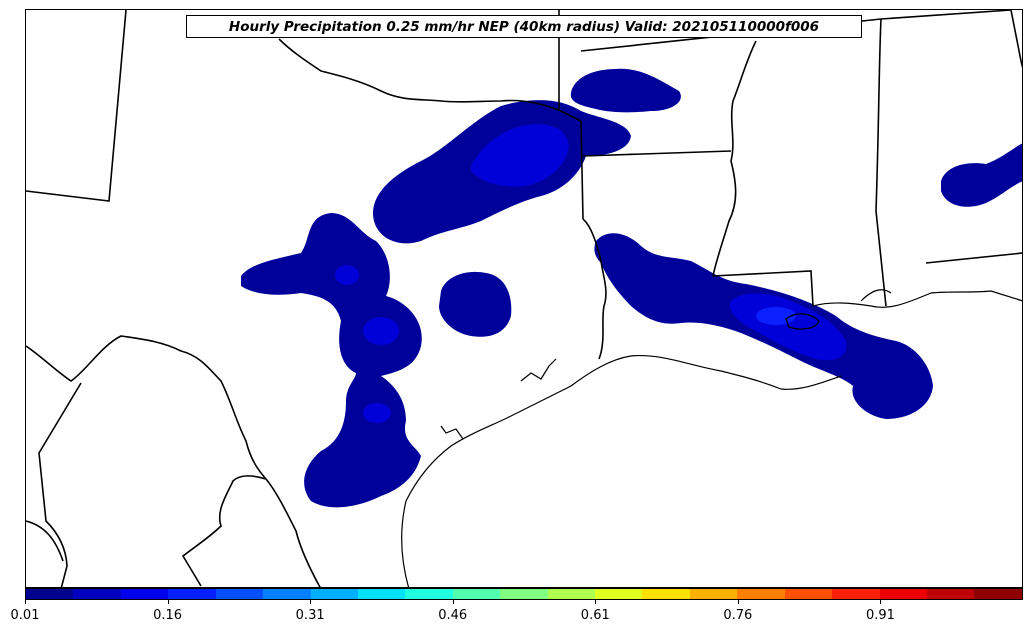 The height and width of the screenshot is (633, 1033). What do you see at coordinates (595, 615) in the screenshot?
I see `colorbar-tick-label: 0.61` at bounding box center [595, 615].